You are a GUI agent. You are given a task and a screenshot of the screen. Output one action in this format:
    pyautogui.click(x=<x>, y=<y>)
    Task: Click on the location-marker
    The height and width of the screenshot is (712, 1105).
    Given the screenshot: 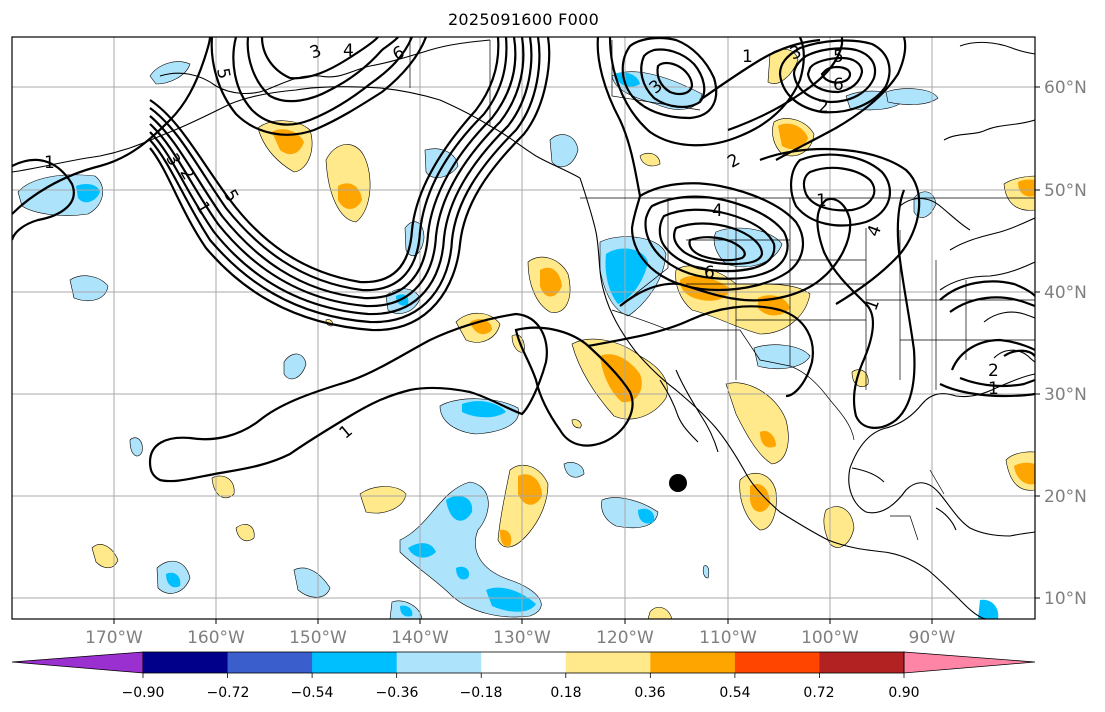 What is the action you would take?
    pyautogui.click(x=678, y=483)
    